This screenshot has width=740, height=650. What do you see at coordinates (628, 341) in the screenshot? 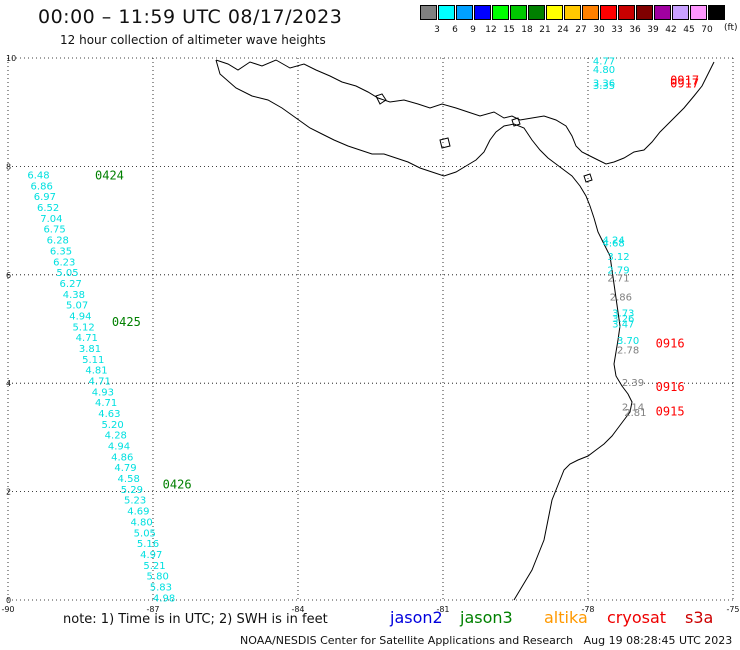
I see `coastal-swh-value: 3.70` at bounding box center [628, 341].